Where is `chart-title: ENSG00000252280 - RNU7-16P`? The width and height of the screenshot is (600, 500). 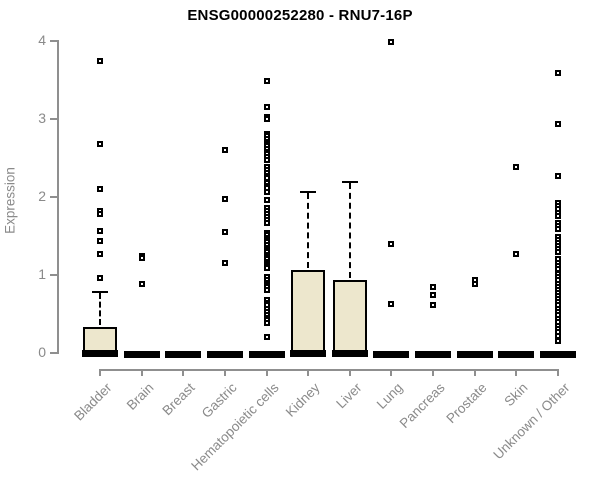 chart-title: ENSG00000252280 - RNU7-16P is located at coordinates (300, 15).